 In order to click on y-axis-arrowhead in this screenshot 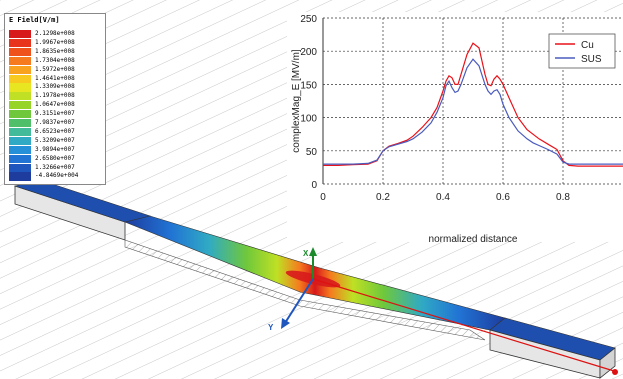, I will do `click(285, 323)`.